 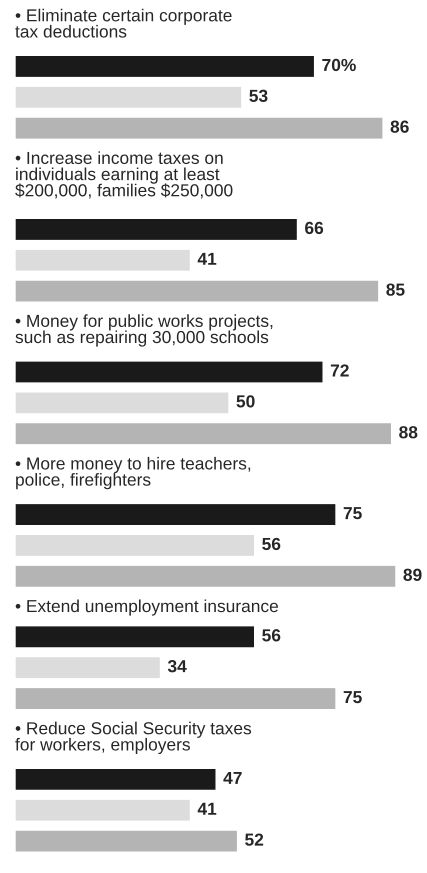 What do you see at coordinates (408, 432) in the screenshot?
I see `data-label: 88` at bounding box center [408, 432].